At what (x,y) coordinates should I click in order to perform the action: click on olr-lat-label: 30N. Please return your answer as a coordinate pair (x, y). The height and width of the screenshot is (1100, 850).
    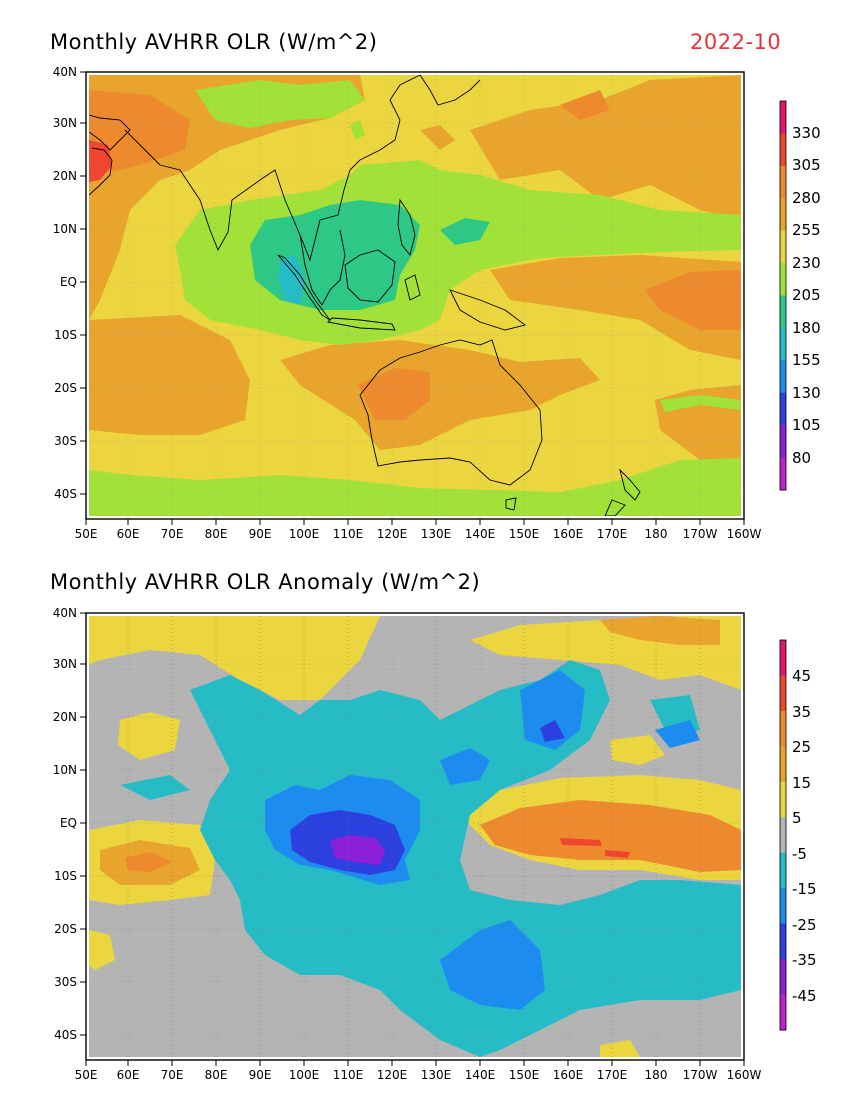
    Looking at the image, I should click on (65, 123).